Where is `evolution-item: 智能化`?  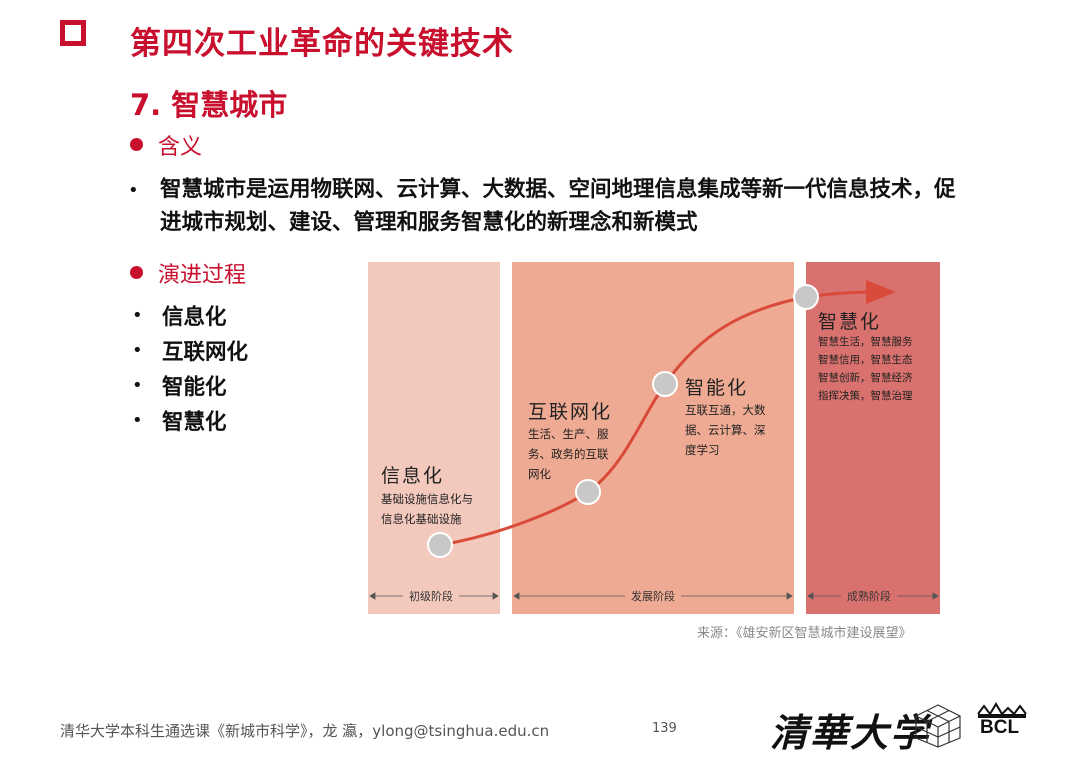
evolution-item: 智能化 is located at coordinates (194, 387).